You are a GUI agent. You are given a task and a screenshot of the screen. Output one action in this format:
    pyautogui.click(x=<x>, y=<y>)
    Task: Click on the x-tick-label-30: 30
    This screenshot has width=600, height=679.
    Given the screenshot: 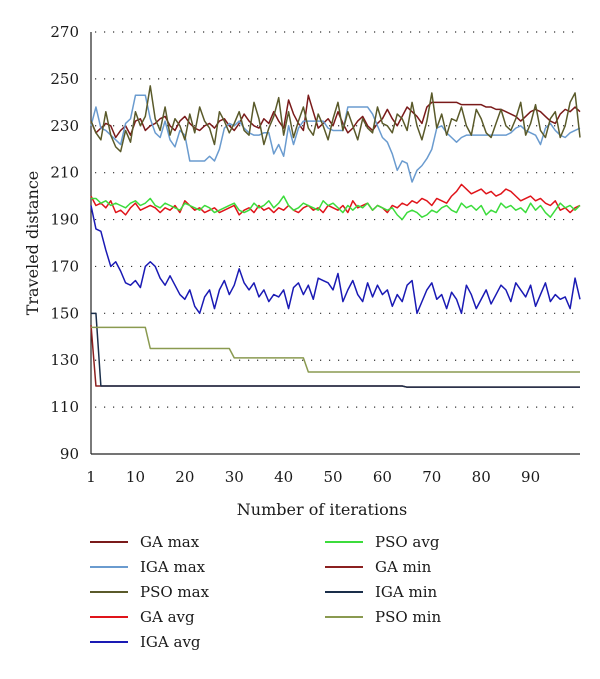 What is the action you would take?
    pyautogui.click(x=234, y=477)
    